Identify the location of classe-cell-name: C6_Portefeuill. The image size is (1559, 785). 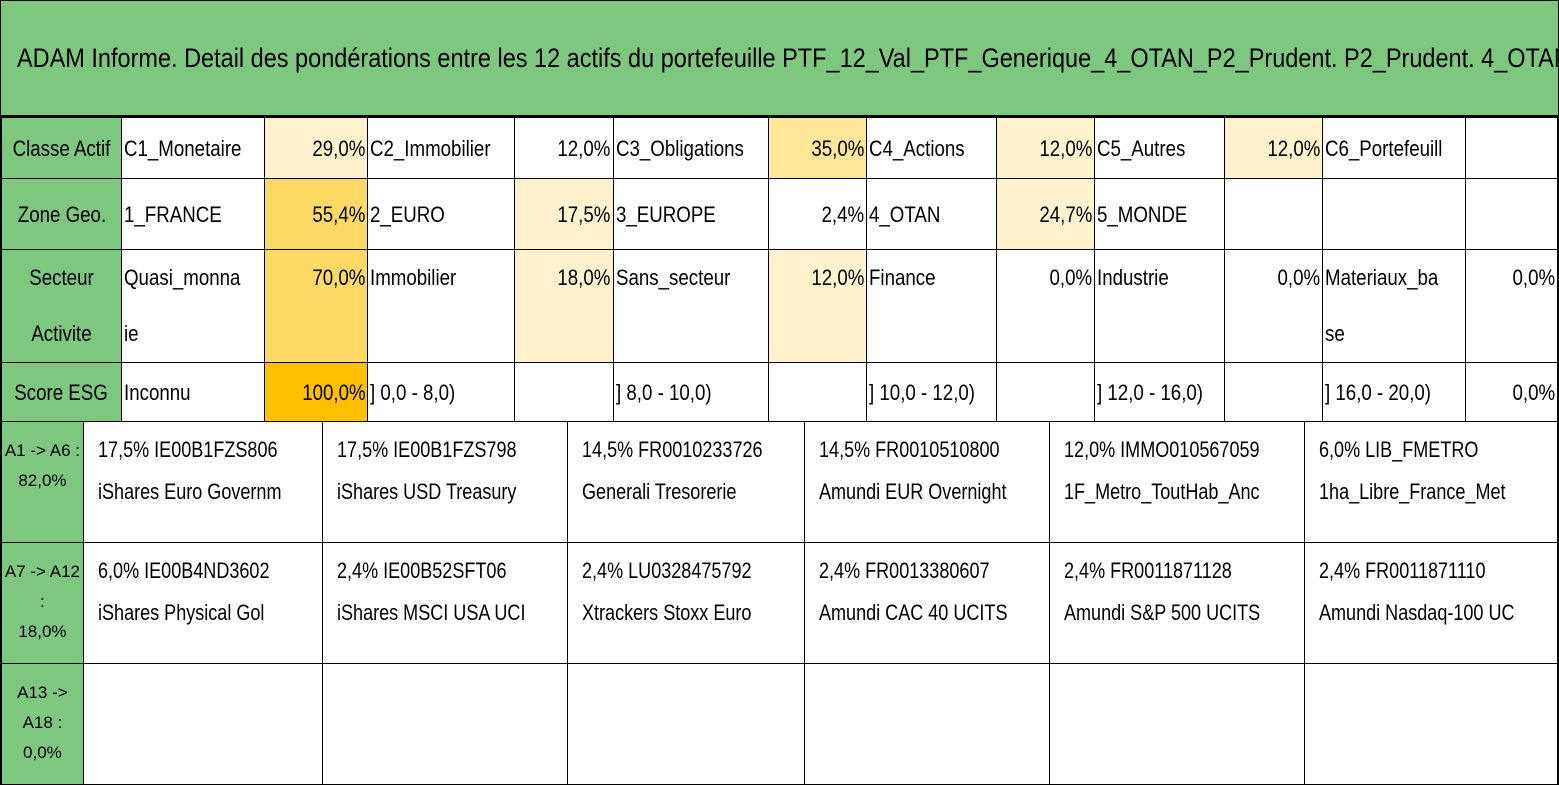
(1394, 148).